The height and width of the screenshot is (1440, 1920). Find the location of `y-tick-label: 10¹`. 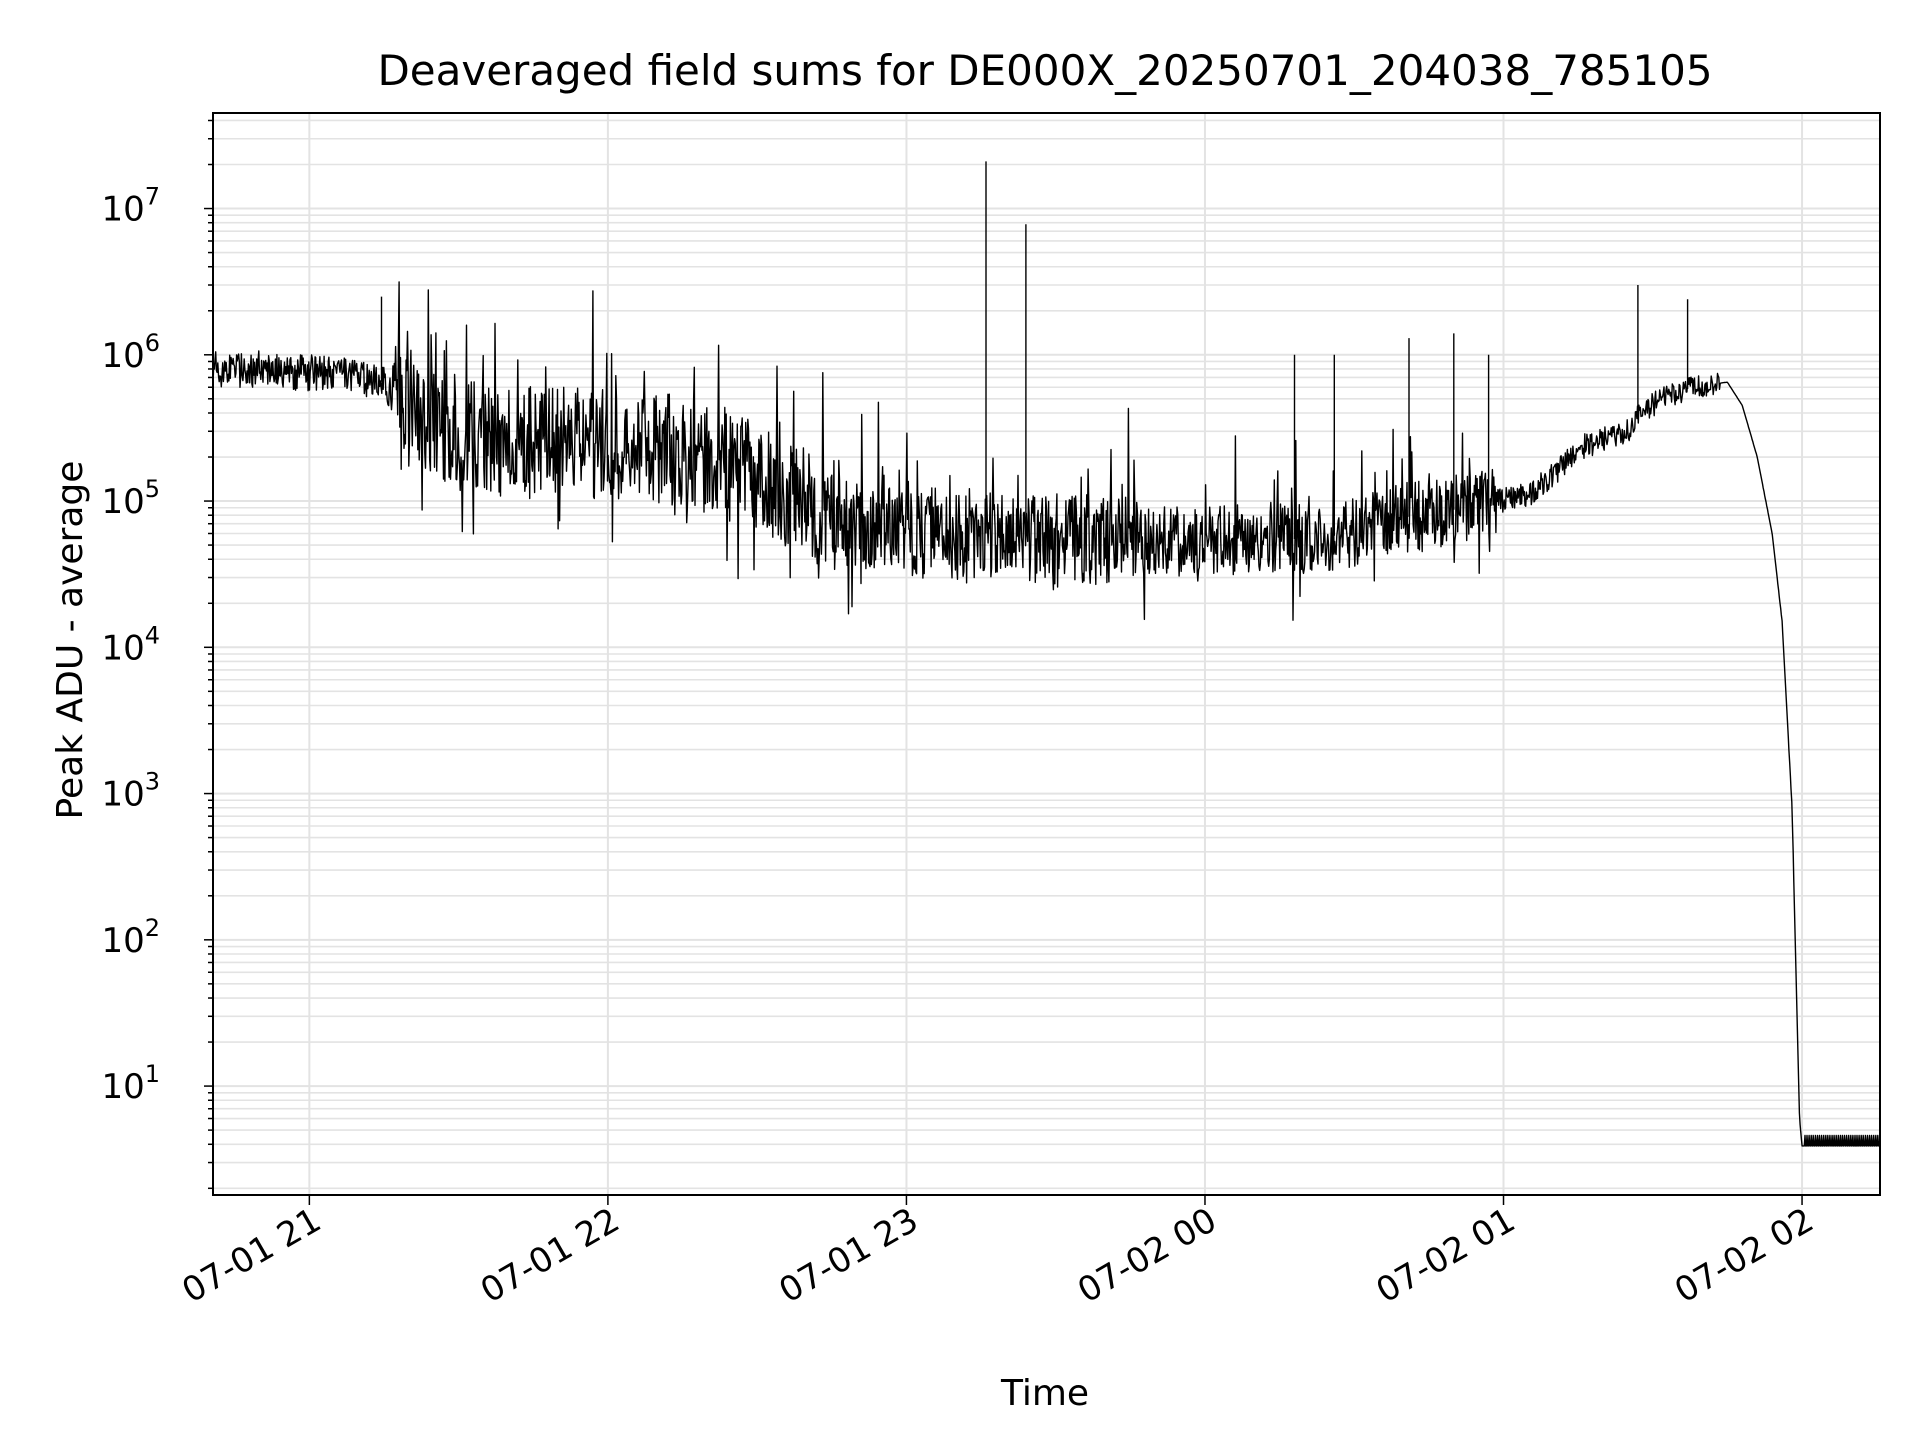

y-tick-label: 10¹ is located at coordinates (130, 1083).